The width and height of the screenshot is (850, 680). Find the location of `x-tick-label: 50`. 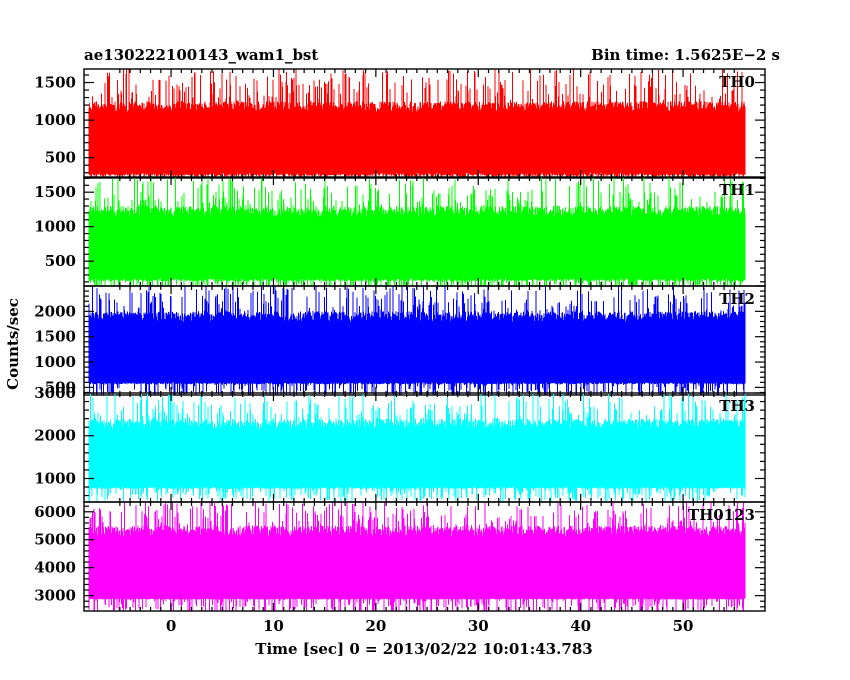

x-tick-label: 50 is located at coordinates (683, 626).